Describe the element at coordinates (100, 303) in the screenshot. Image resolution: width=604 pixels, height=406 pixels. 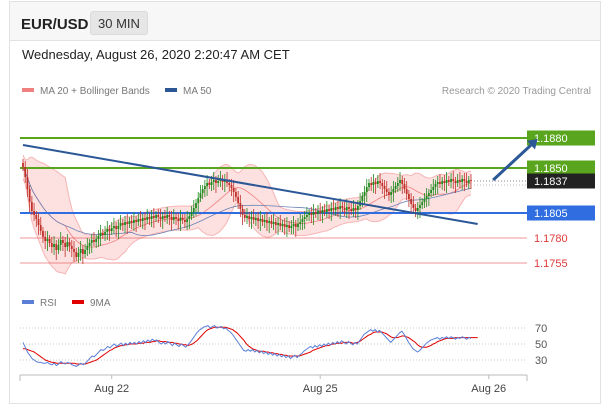
I see `ma9-label: 9MA` at that location.